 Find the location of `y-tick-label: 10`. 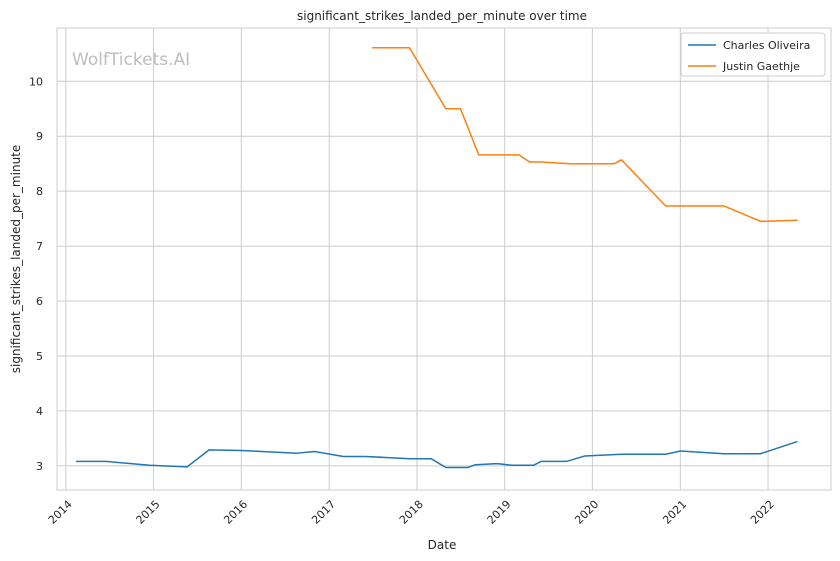

y-tick-label: 10 is located at coordinates (36, 81).